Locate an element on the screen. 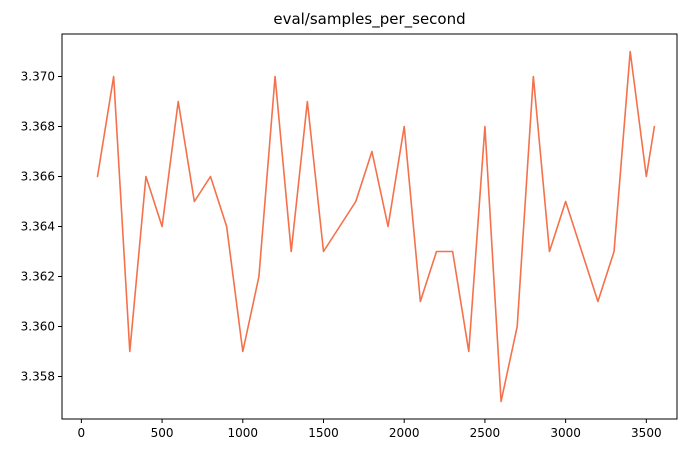 Image resolution: width=689 pixels, height=451 pixels. y-tick-label: 3.358 is located at coordinates (38, 377).